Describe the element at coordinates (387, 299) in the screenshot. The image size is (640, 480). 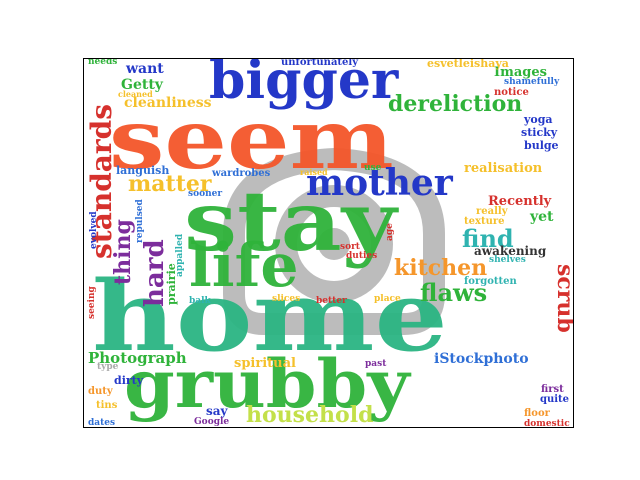
I see `word-place: place` at that location.